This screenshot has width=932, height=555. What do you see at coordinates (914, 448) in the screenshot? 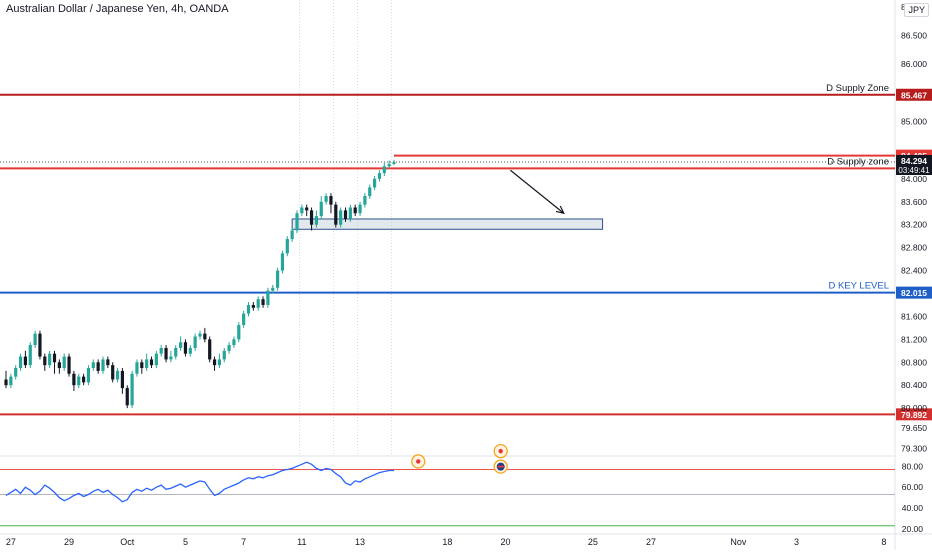
I see `price-tick-label: 79.300` at bounding box center [914, 448].